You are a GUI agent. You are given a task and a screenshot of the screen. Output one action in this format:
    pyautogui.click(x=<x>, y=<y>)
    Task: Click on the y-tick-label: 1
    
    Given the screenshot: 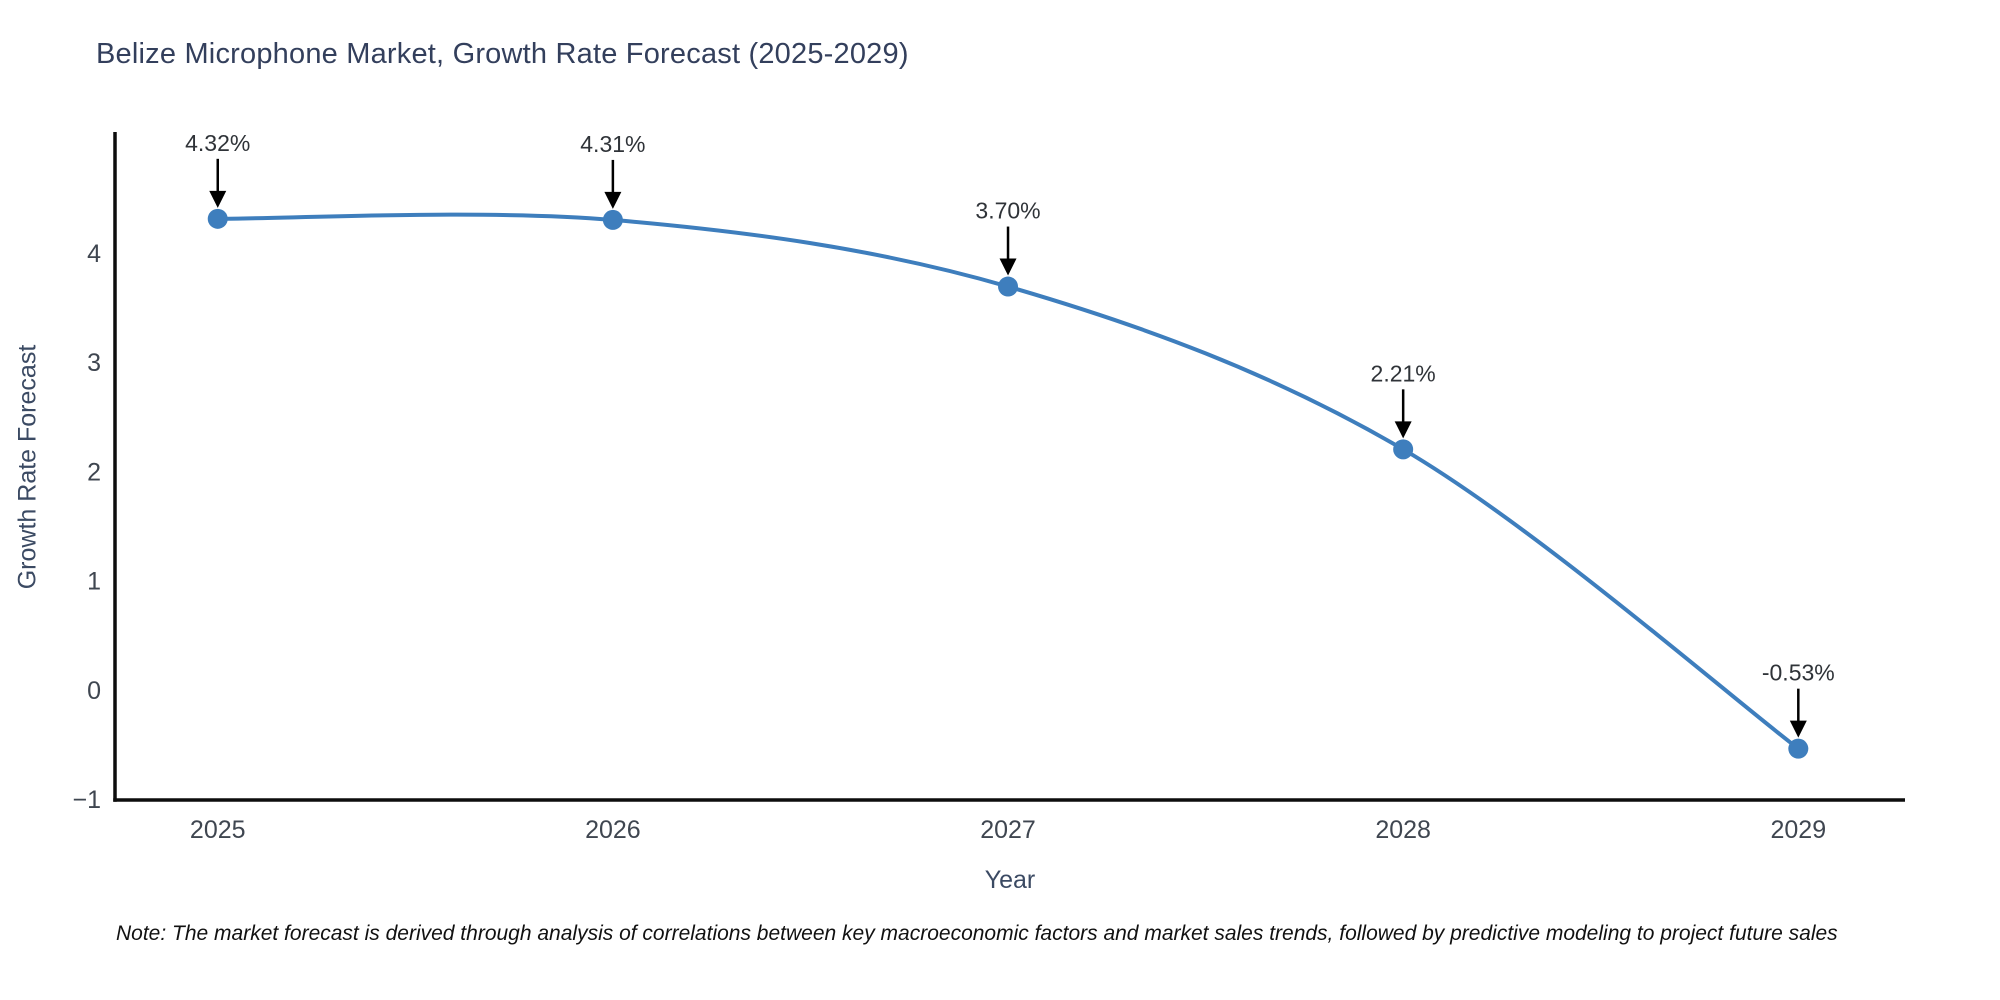 What is the action you would take?
    pyautogui.click(x=94, y=582)
    